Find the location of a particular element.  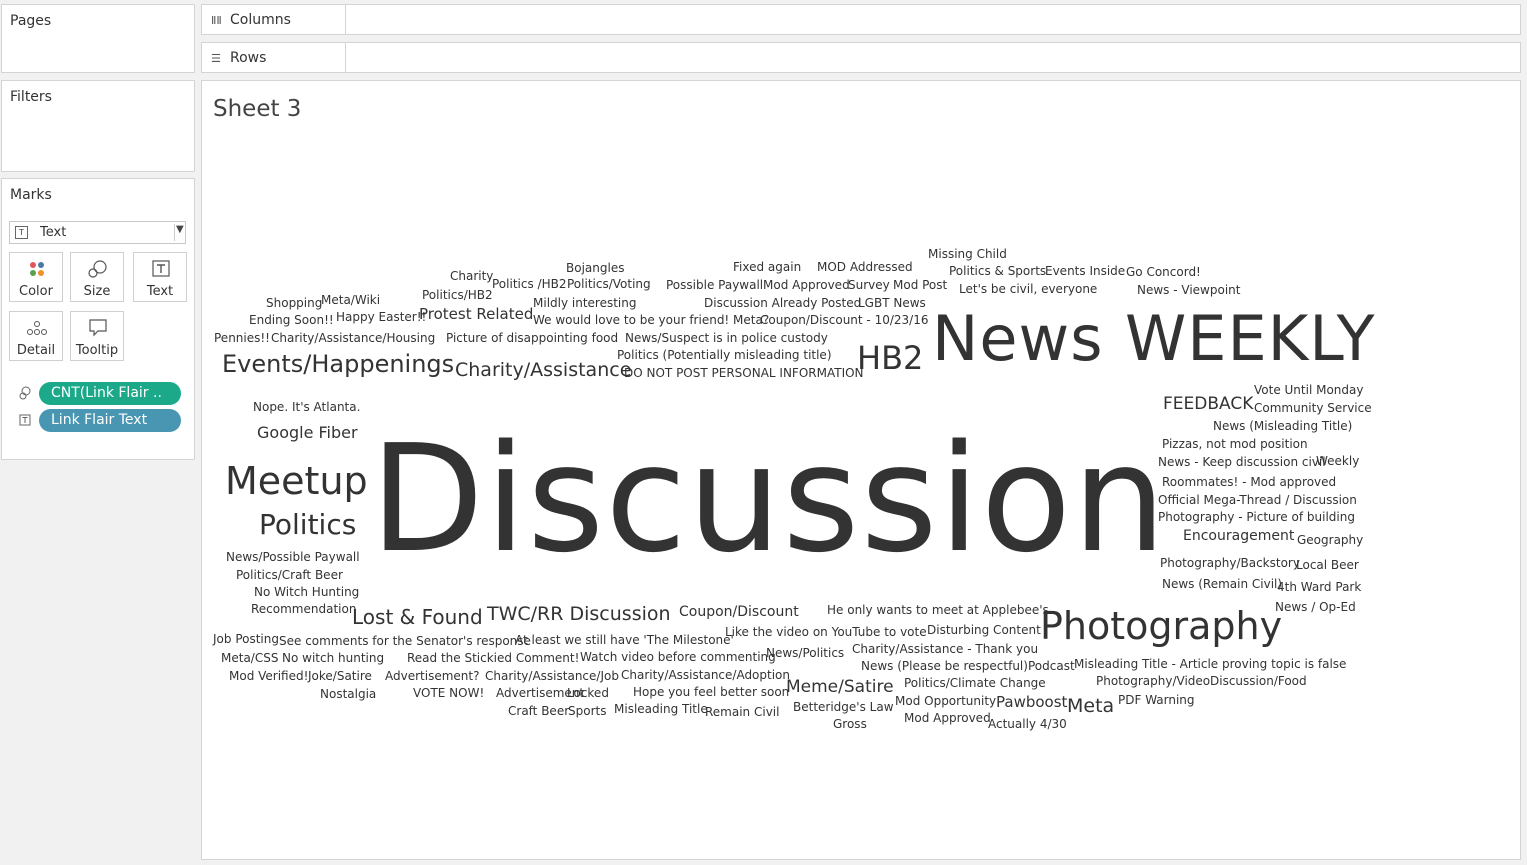

word-cloud-item: Misleading Title is located at coordinates (661, 709).